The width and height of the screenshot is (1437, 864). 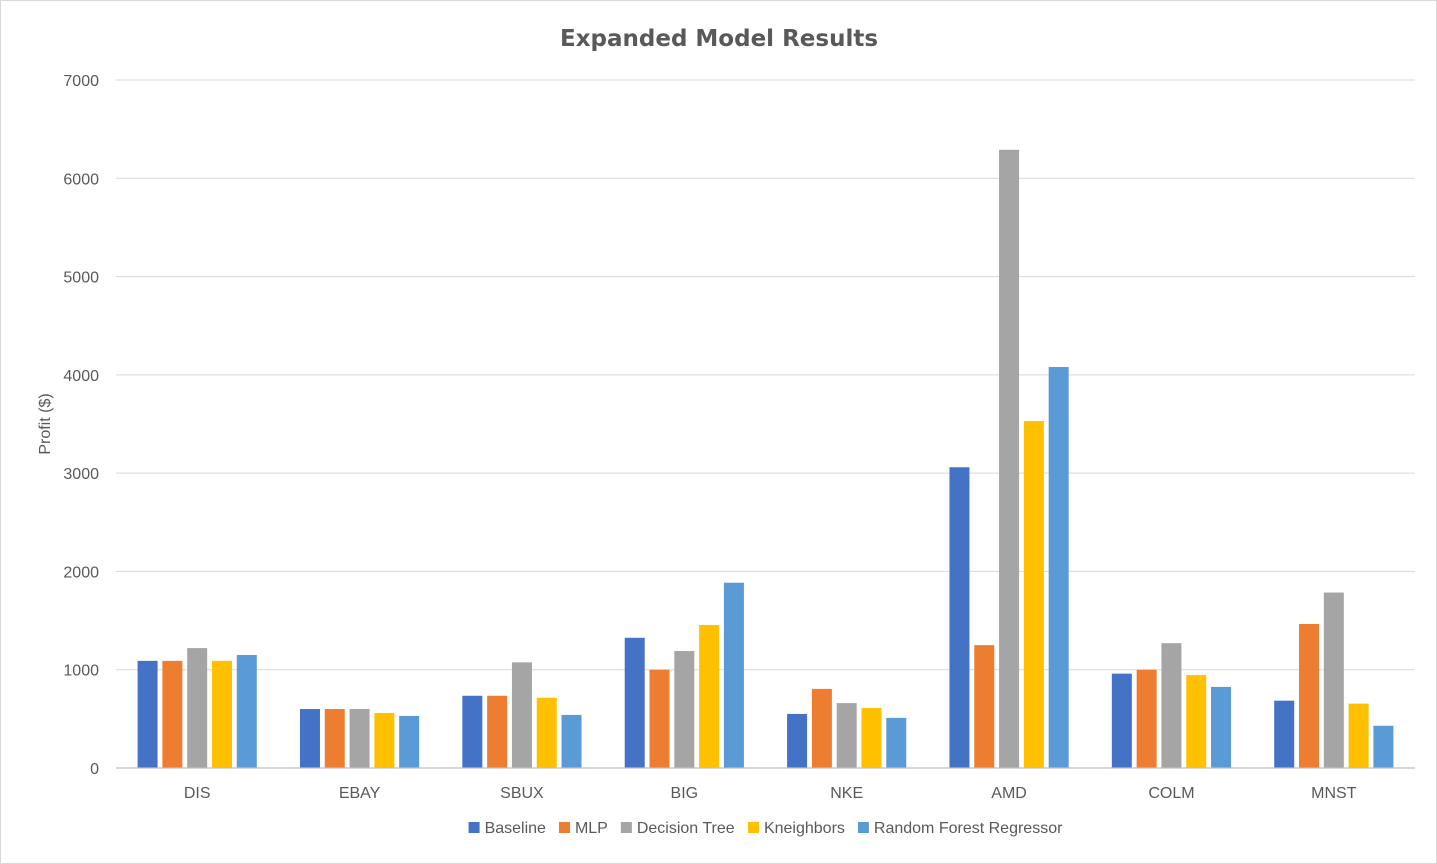 What do you see at coordinates (81, 671) in the screenshot?
I see `y-tick-label: 1000` at bounding box center [81, 671].